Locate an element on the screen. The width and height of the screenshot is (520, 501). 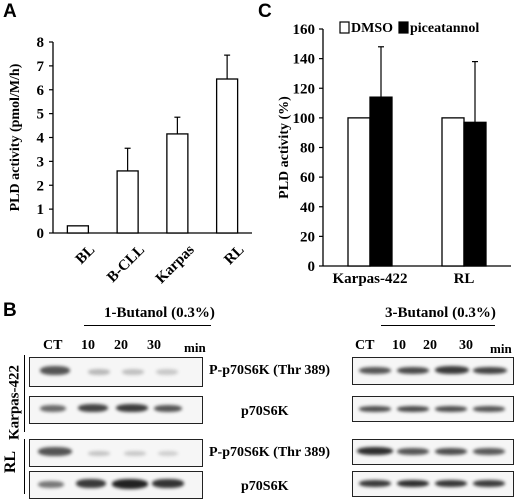
blot-left-row2 is located at coordinates (116, 410).